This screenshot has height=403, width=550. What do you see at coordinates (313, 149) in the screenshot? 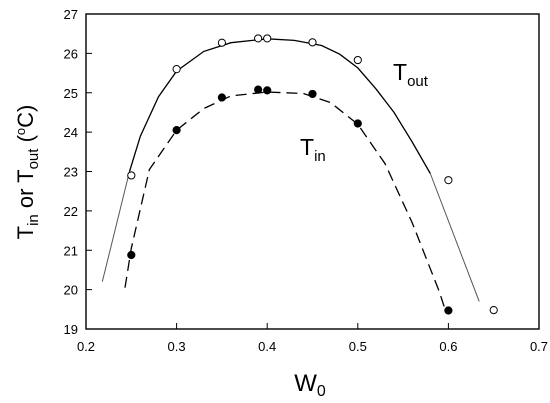
I see `series-label-t-in: Tin` at bounding box center [313, 149].